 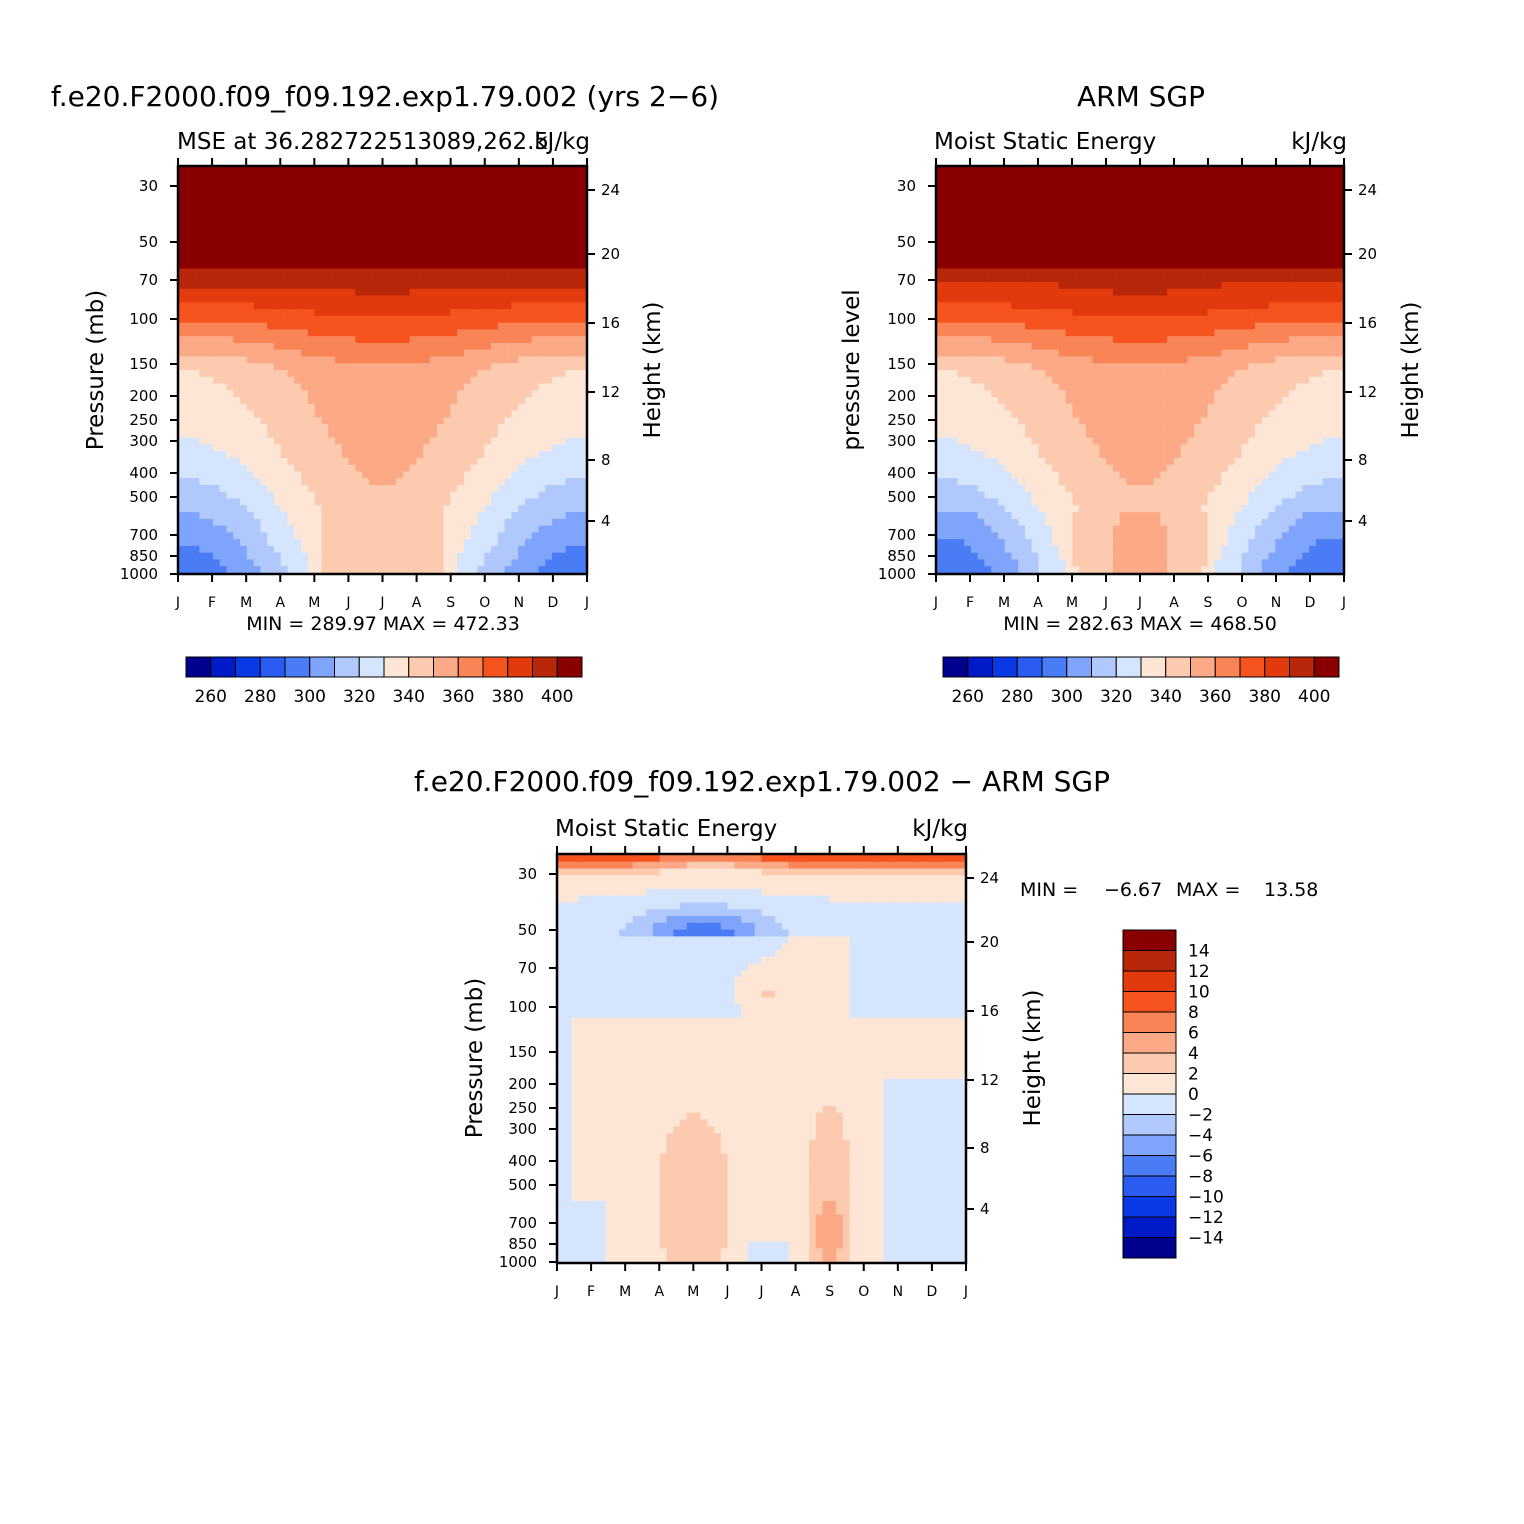 What do you see at coordinates (143, 535) in the screenshot?
I see `y-tick-label: 700` at bounding box center [143, 535].